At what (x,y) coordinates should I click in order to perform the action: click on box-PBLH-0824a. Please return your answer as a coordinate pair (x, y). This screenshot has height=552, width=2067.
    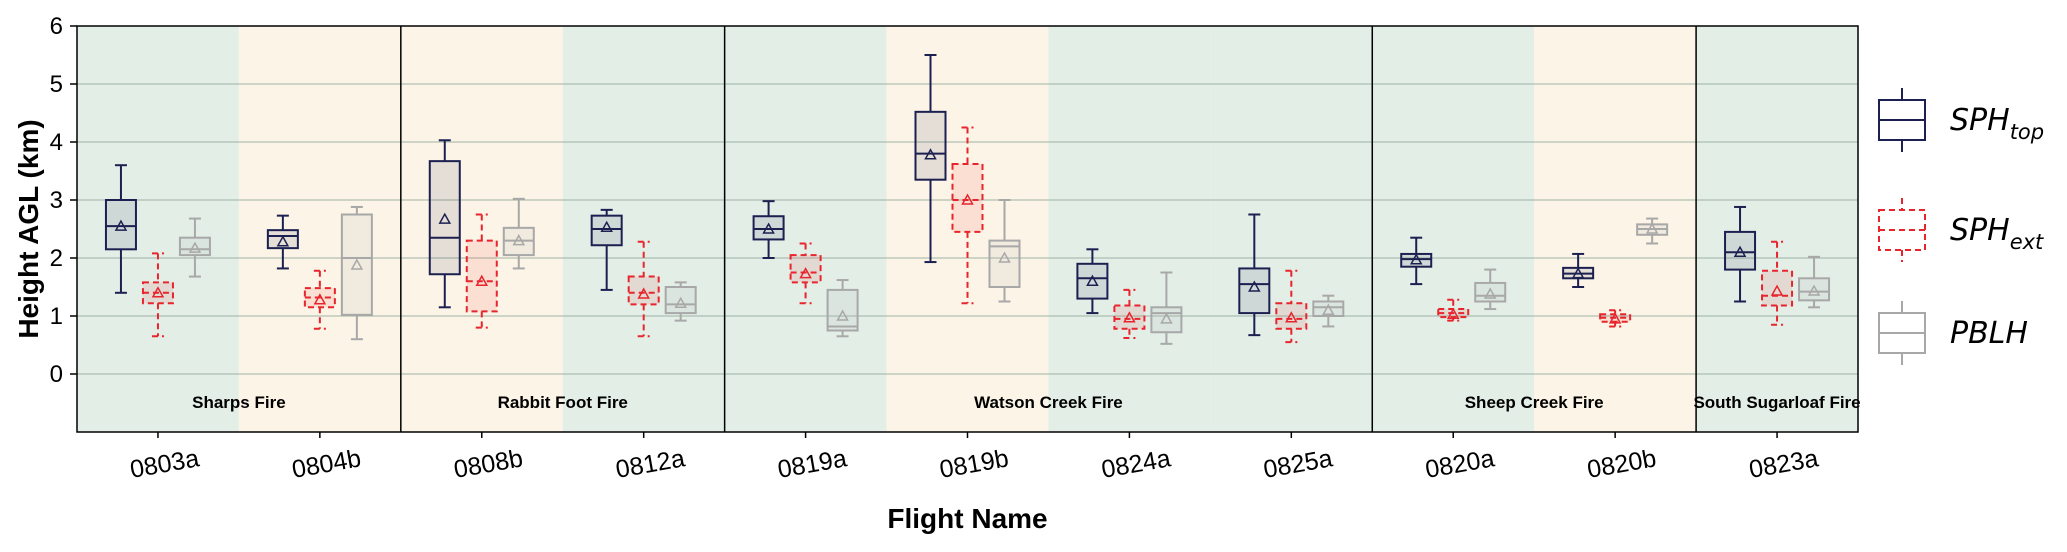
    Looking at the image, I should click on (1166, 308).